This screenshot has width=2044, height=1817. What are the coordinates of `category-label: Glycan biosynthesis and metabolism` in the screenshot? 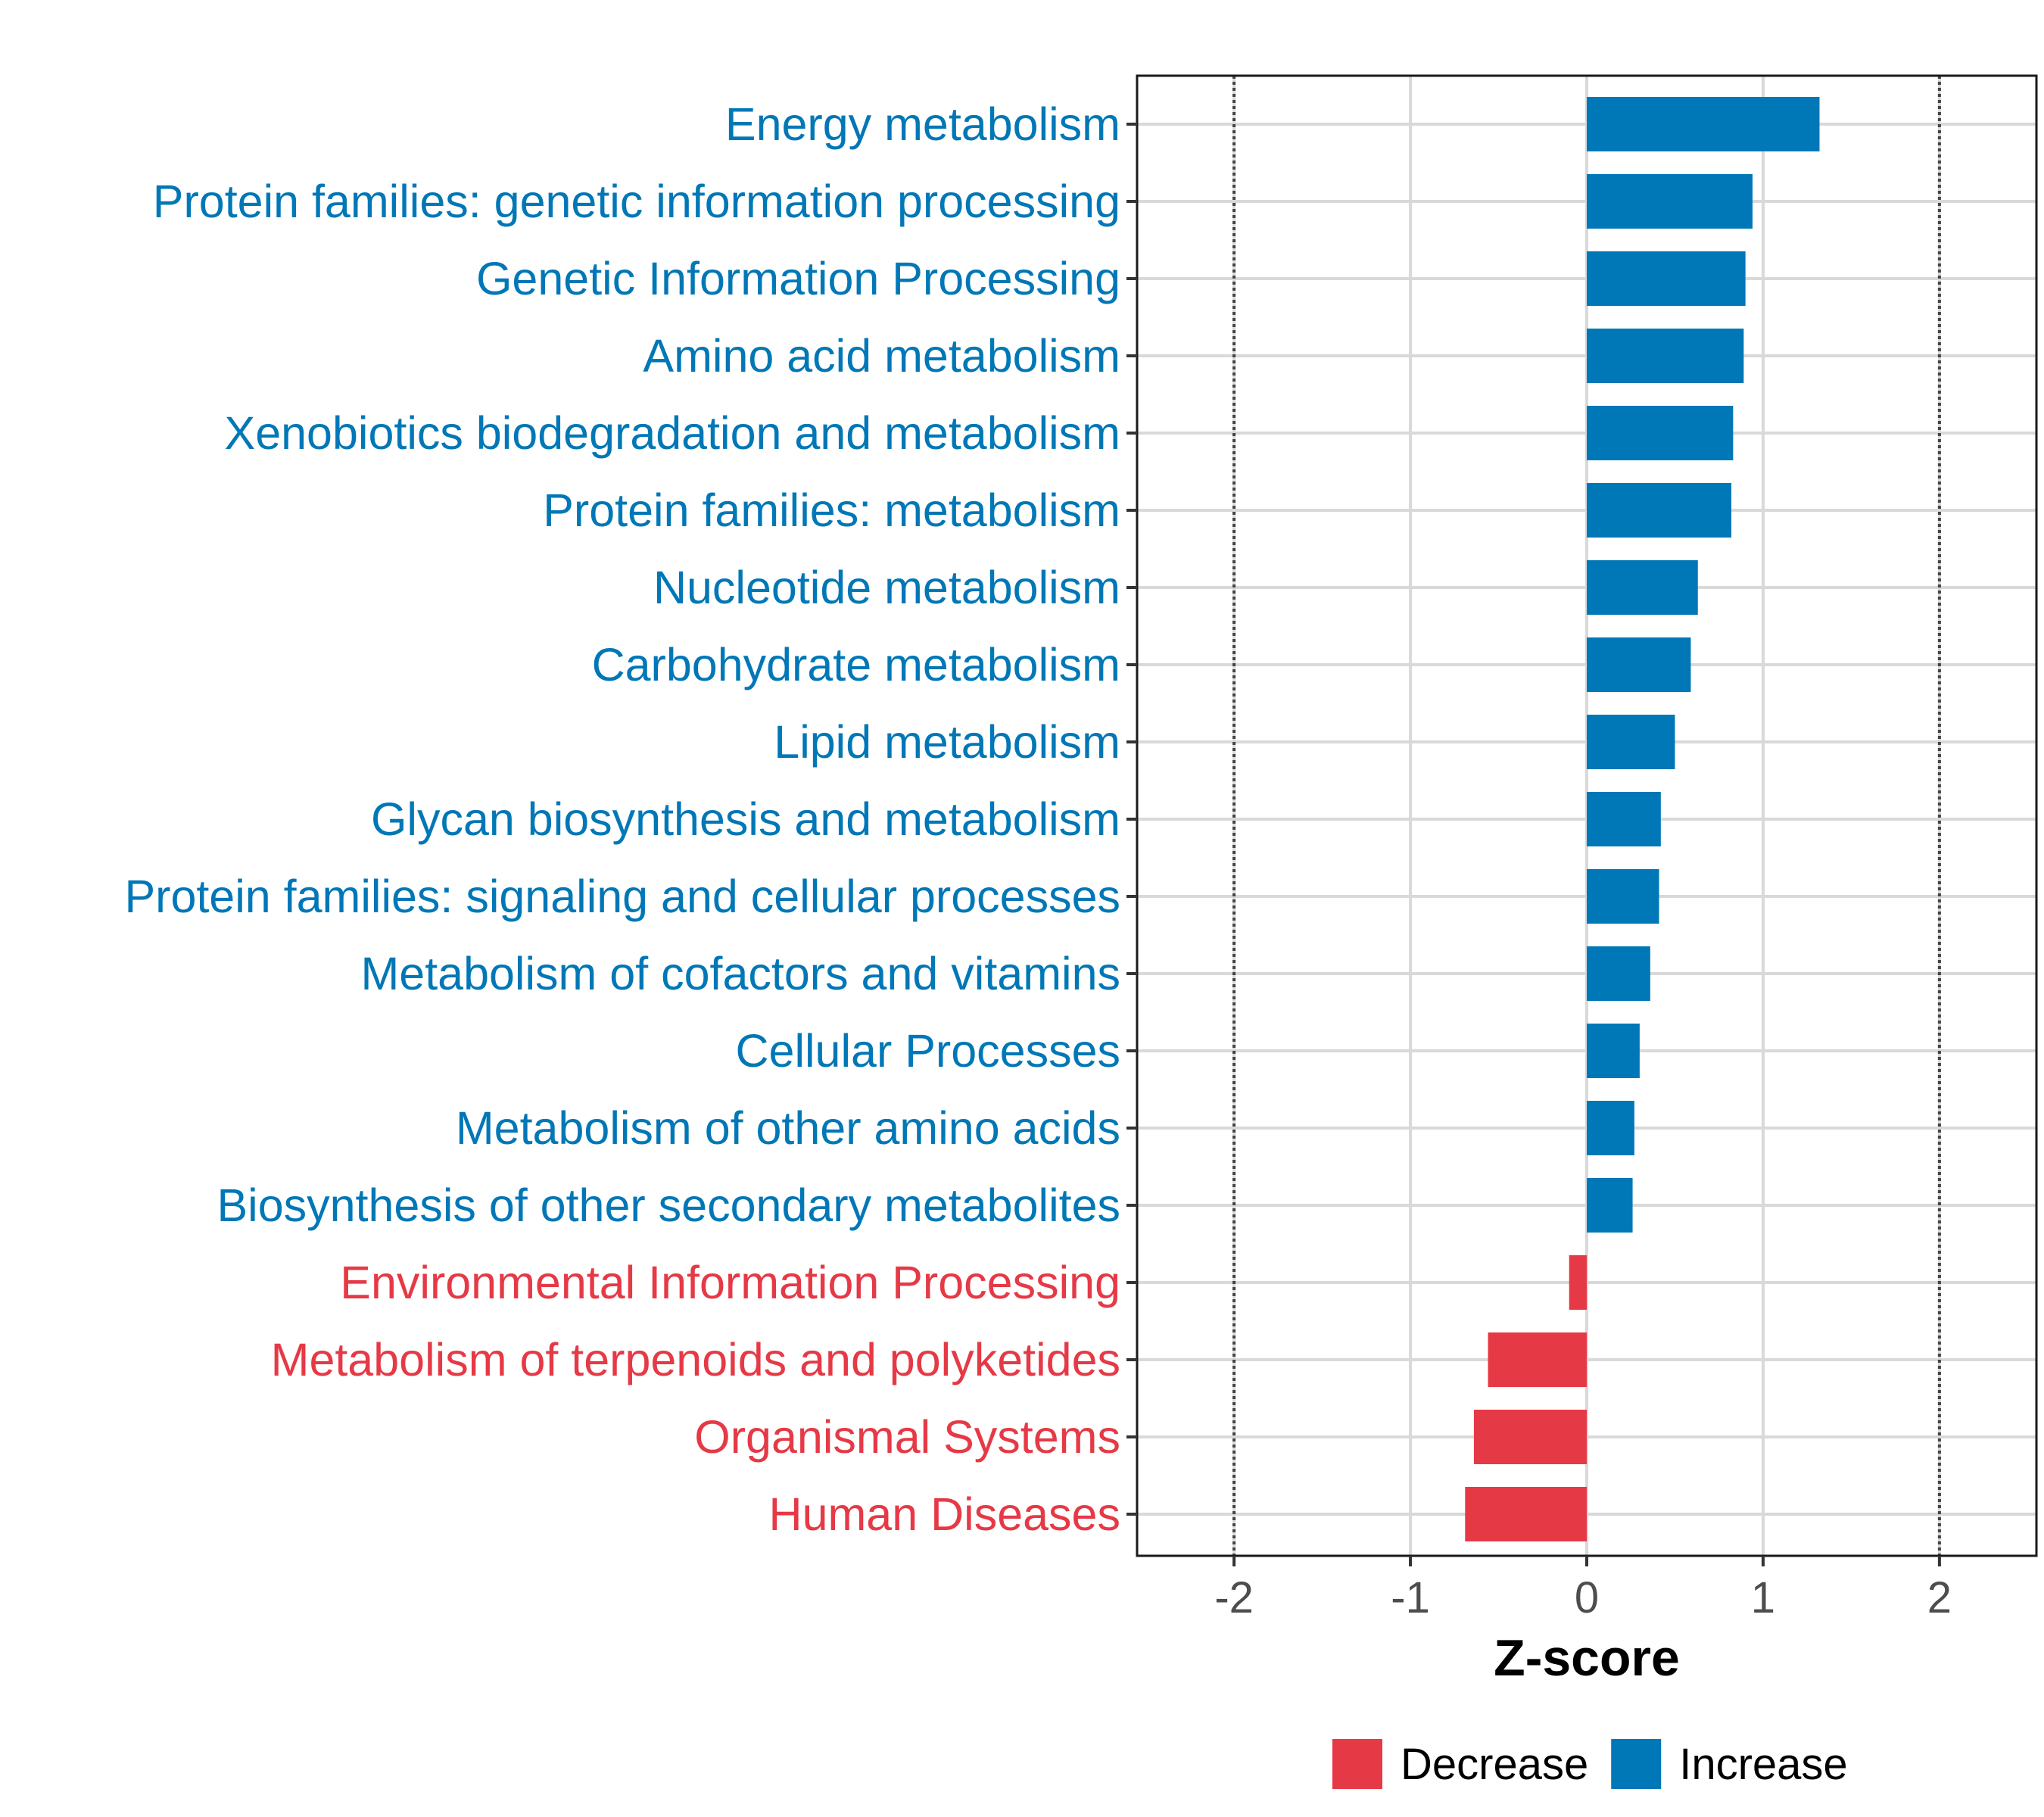 It's located at (745, 819).